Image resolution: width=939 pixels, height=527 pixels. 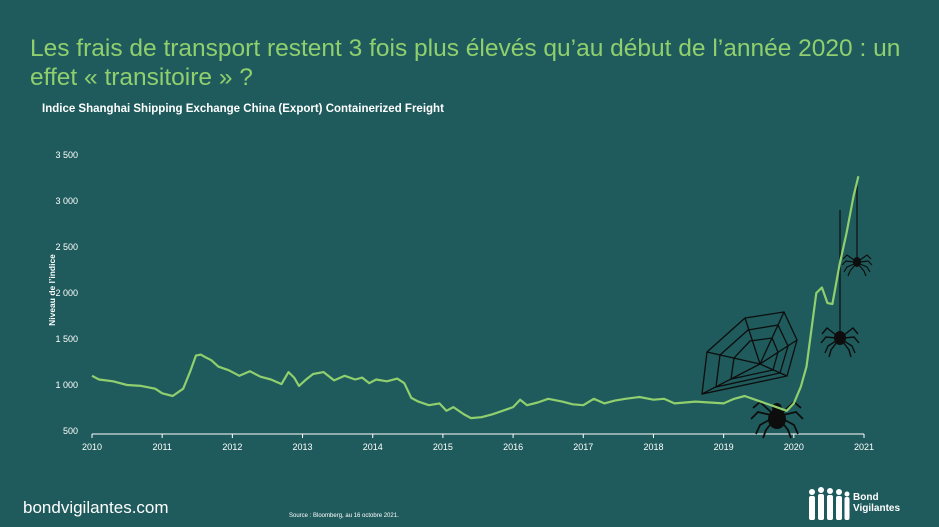 I want to click on spider-web-icon, so click(x=749, y=353).